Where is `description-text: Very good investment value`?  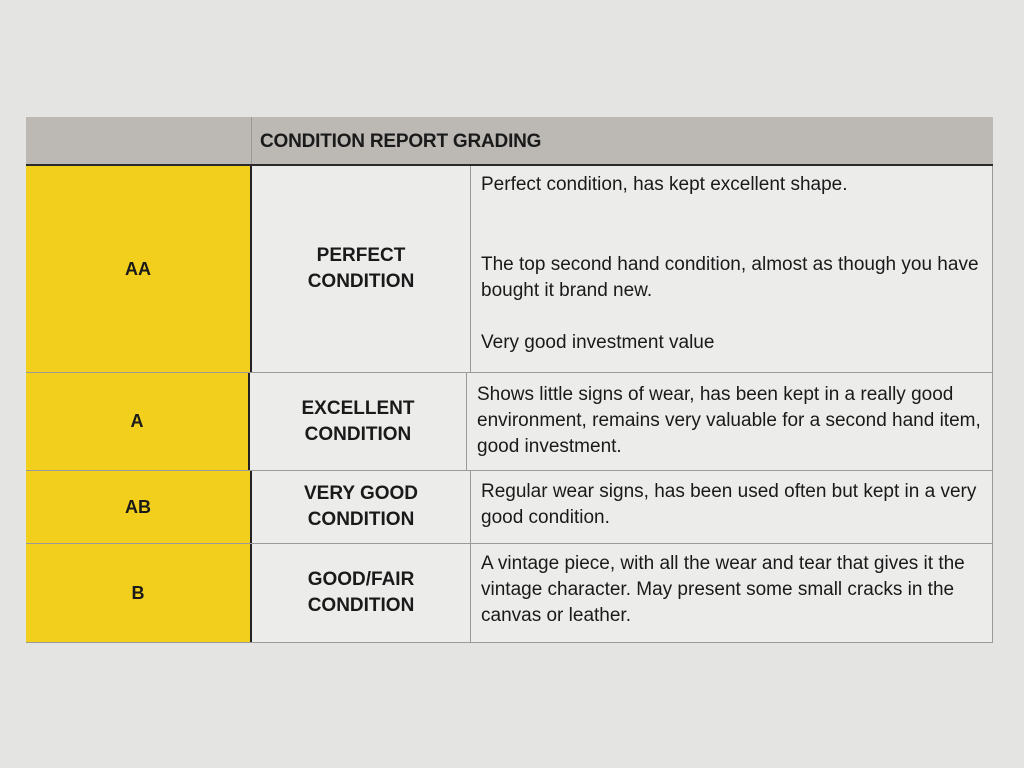 description-text: Very good investment value is located at coordinates (598, 342).